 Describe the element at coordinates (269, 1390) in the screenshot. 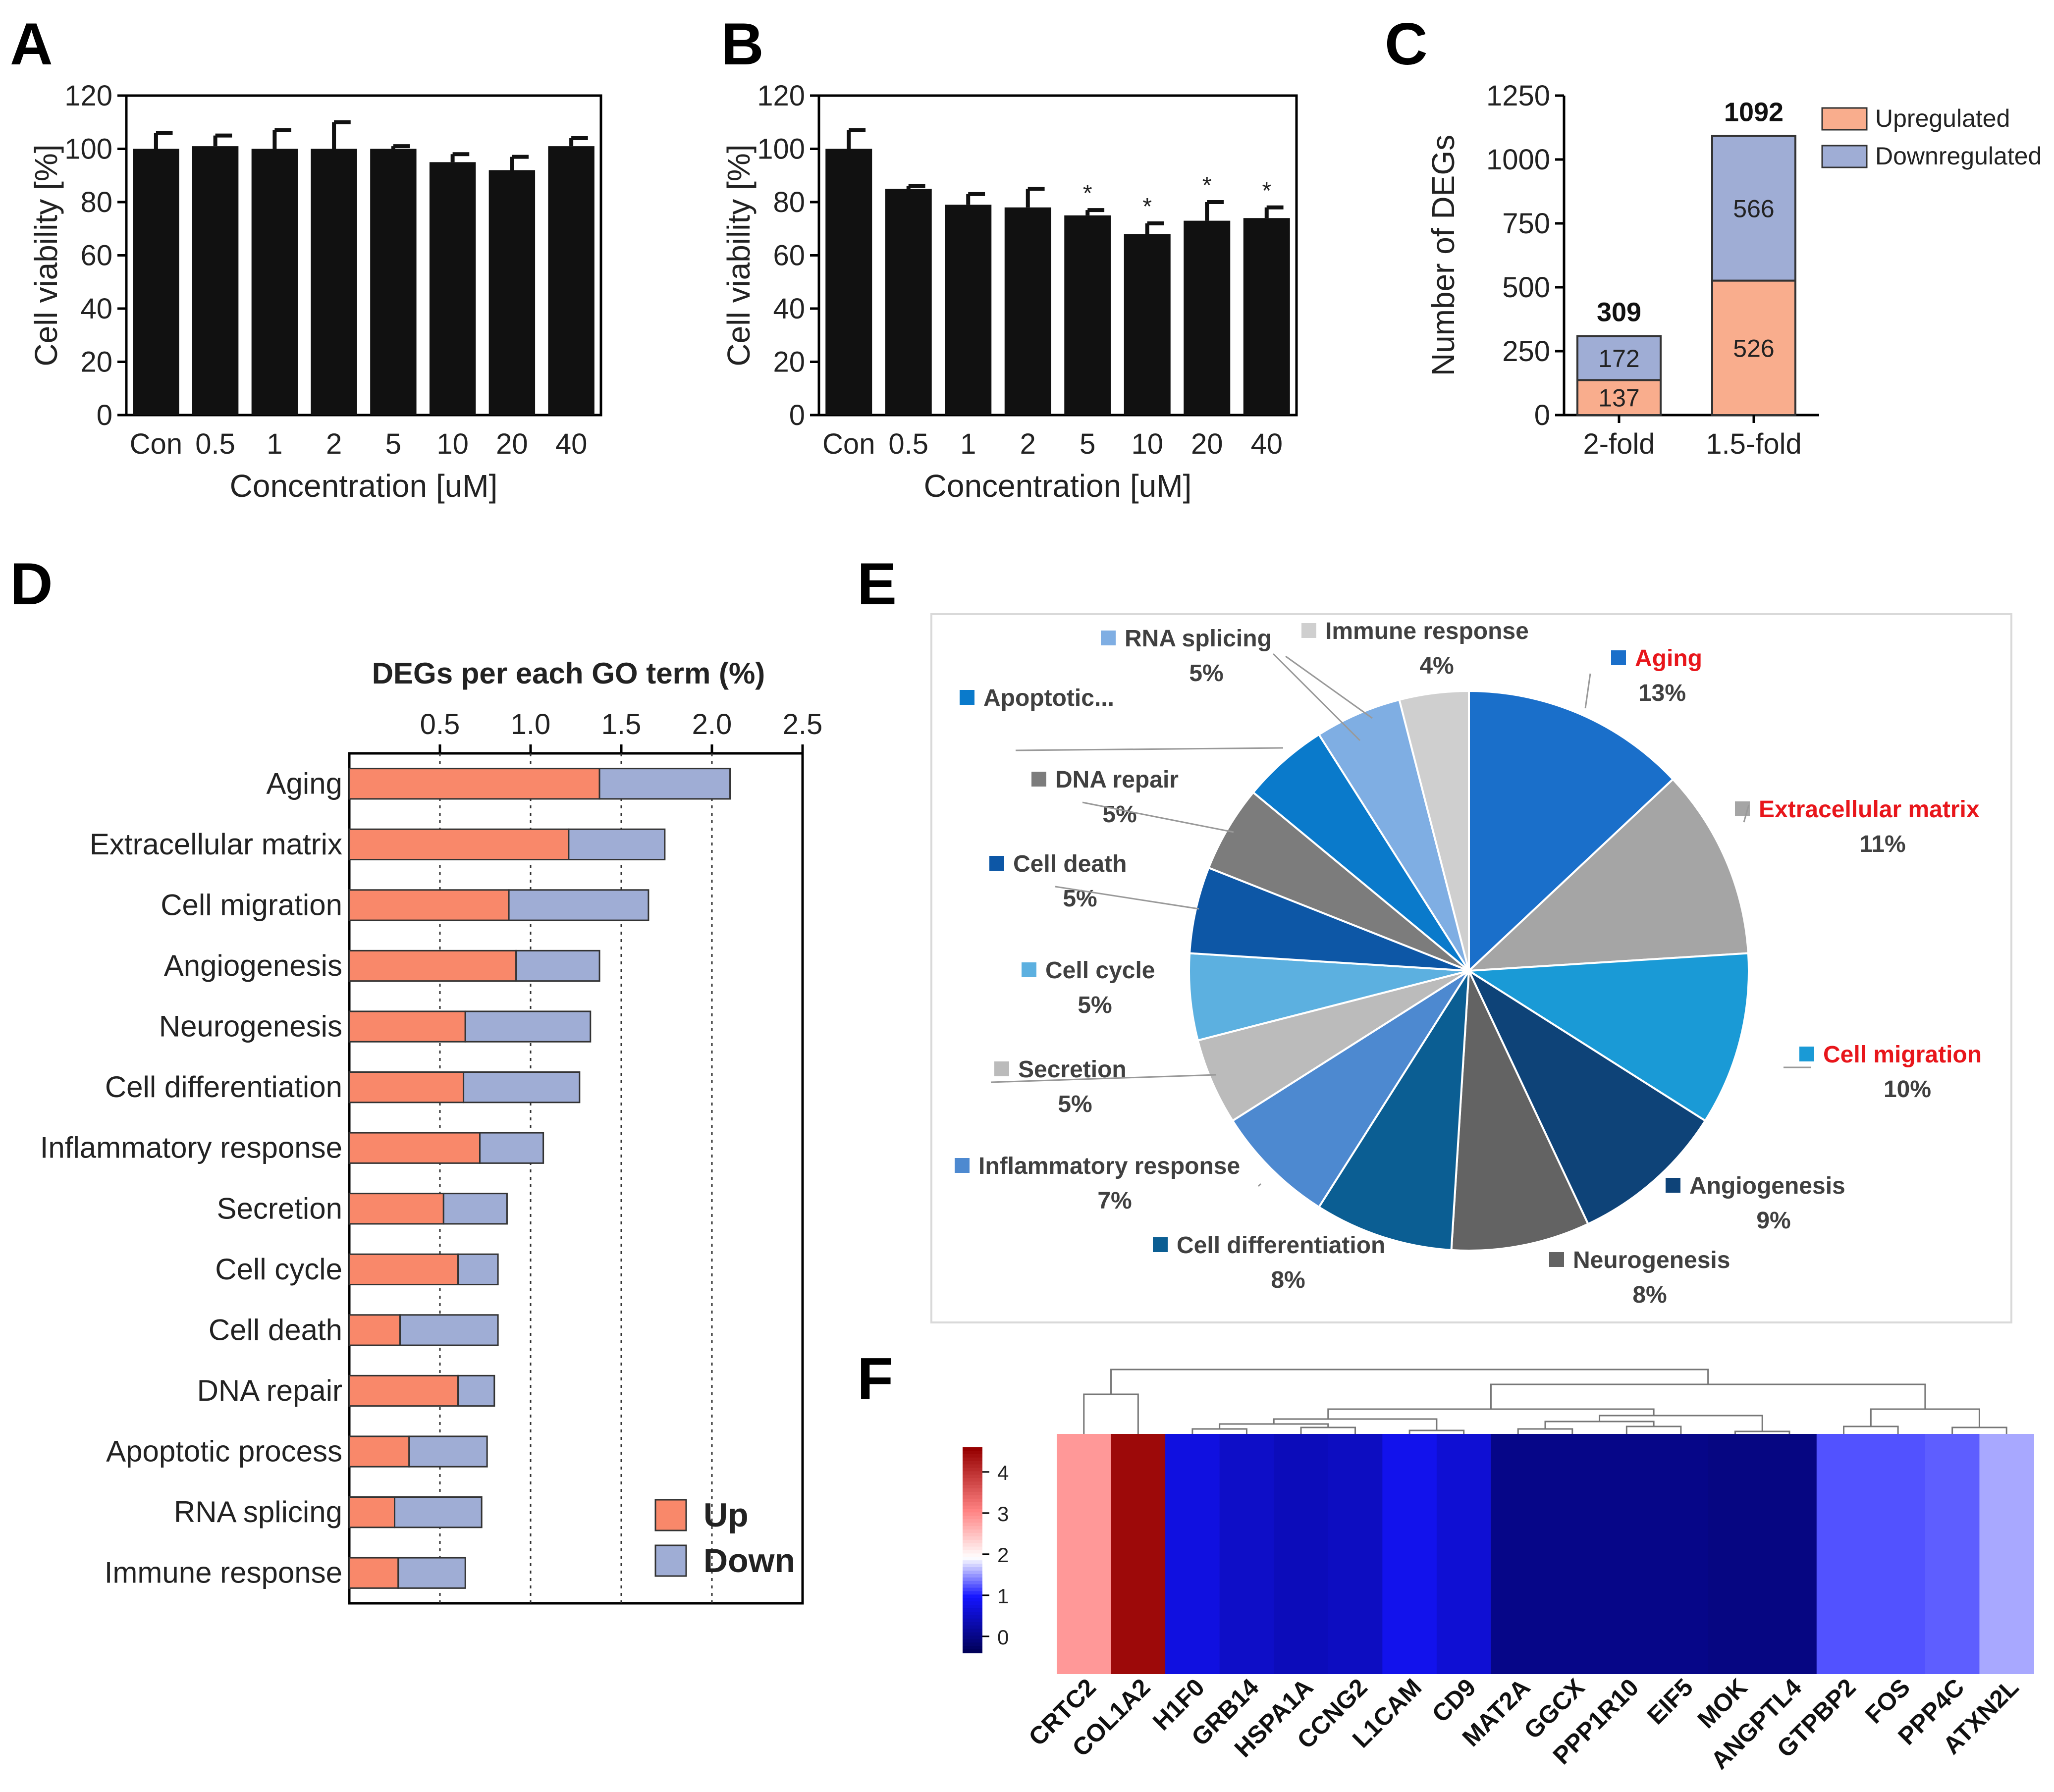

I see `category-label: DNA repair` at that location.